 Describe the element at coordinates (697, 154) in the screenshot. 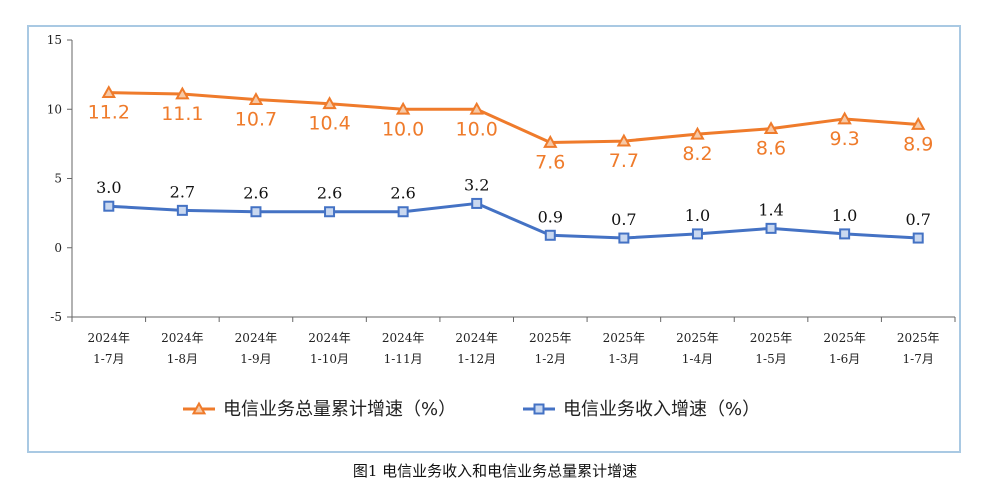

I see `data-label: 8.2` at that location.